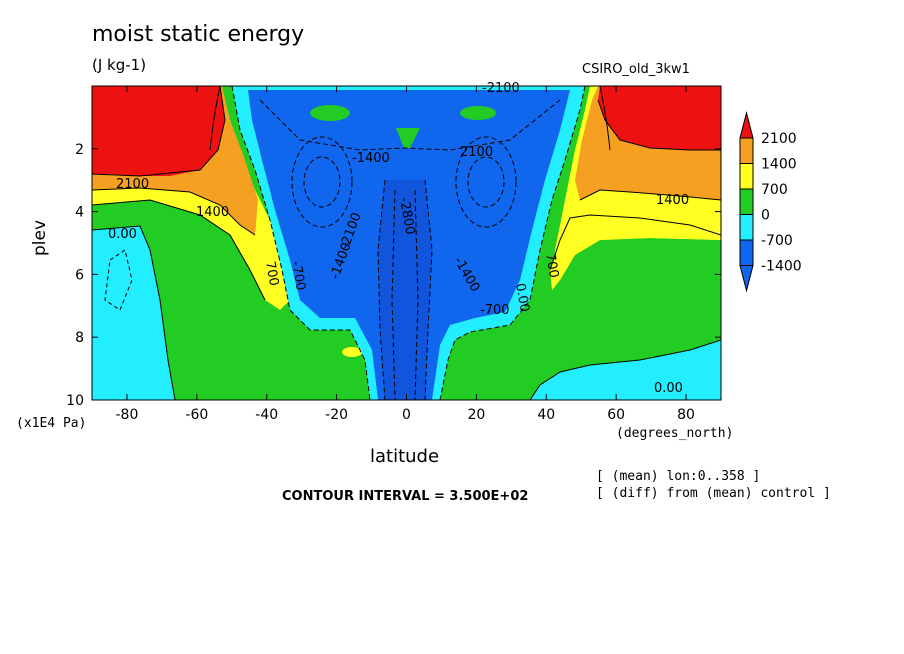  What do you see at coordinates (779, 165) in the screenshot?
I see `colorbar-label: 1400` at bounding box center [779, 165].